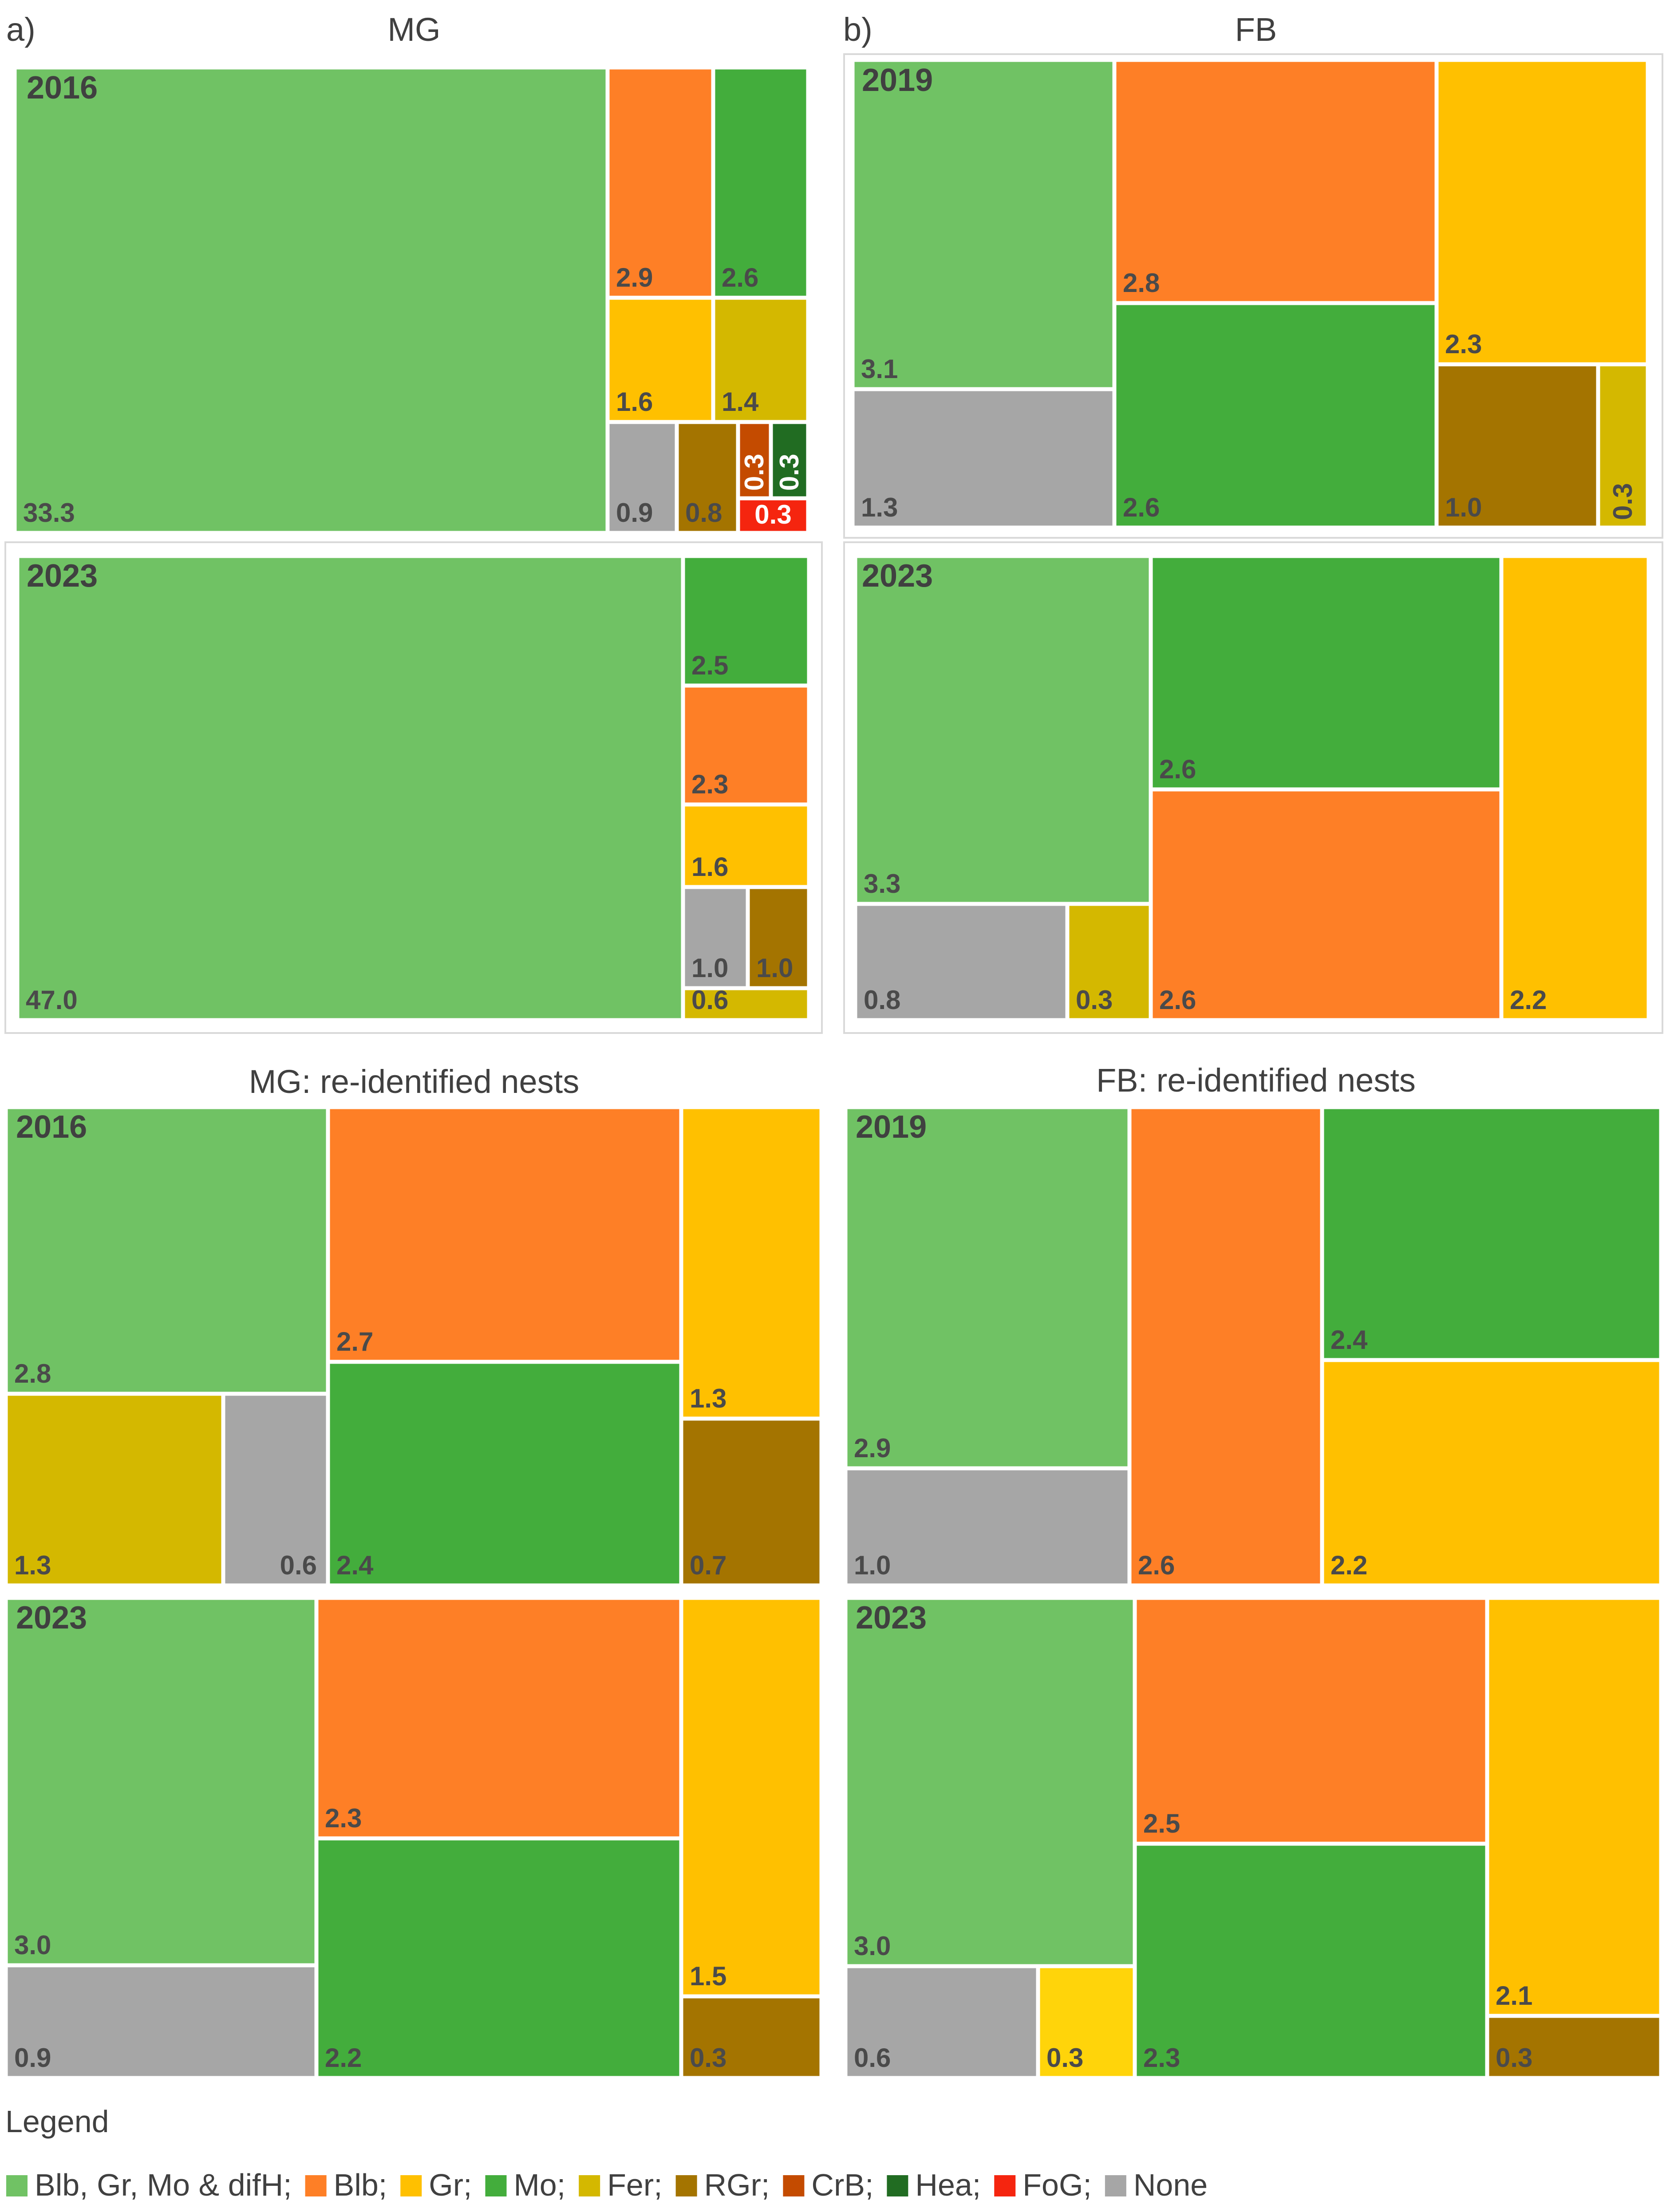  What do you see at coordinates (436, 2185) in the screenshot?
I see `legend-item-gr: Gr;` at bounding box center [436, 2185].